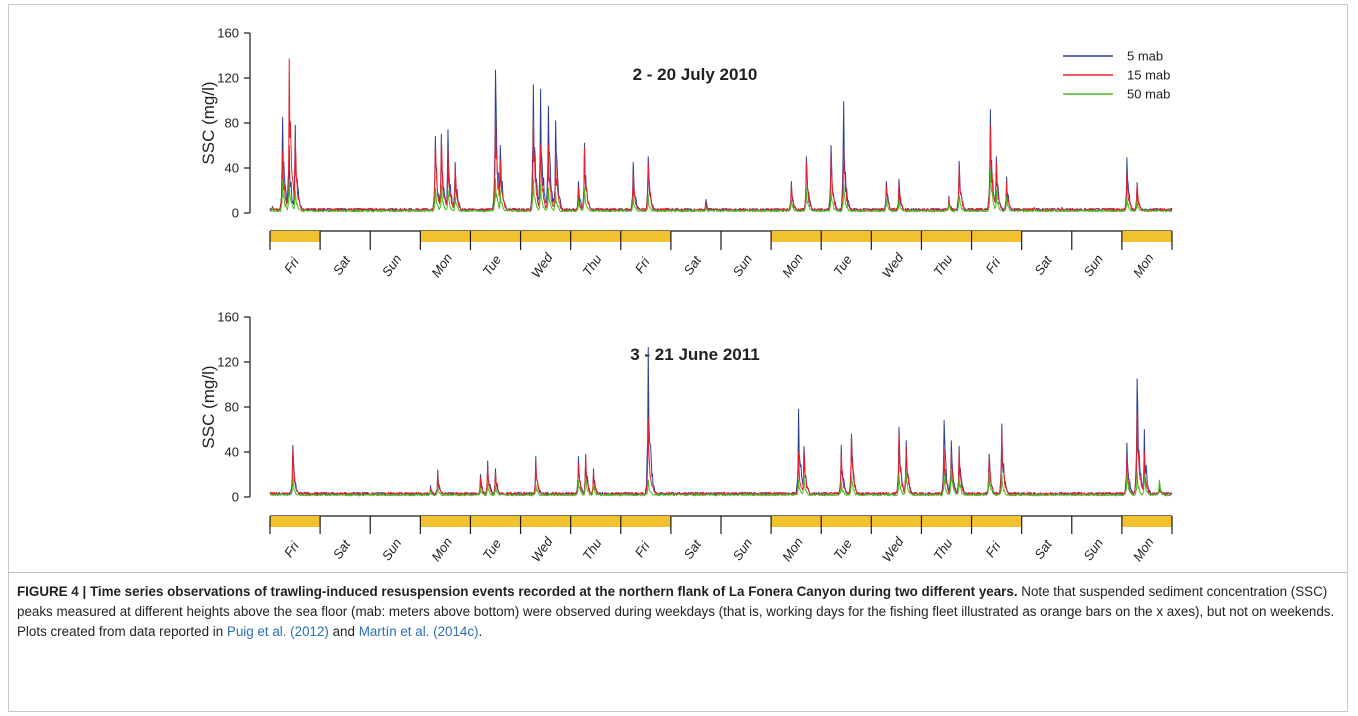  Describe the element at coordinates (418, 631) in the screenshot. I see `reference-link-martin: Martín et al. (2014c)` at that location.